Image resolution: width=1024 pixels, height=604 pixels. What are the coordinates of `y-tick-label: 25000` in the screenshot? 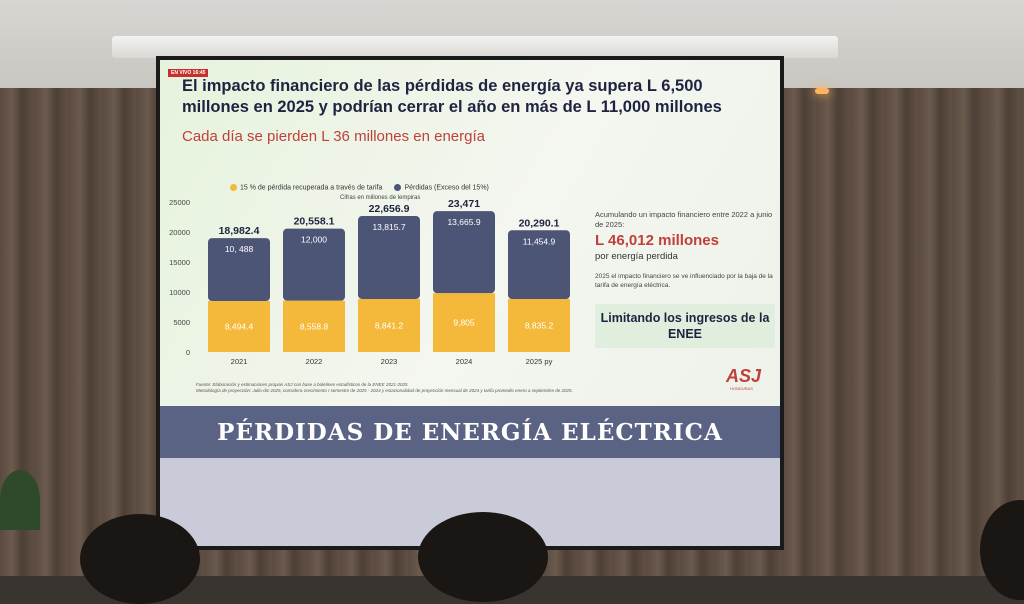 It's located at (179, 202).